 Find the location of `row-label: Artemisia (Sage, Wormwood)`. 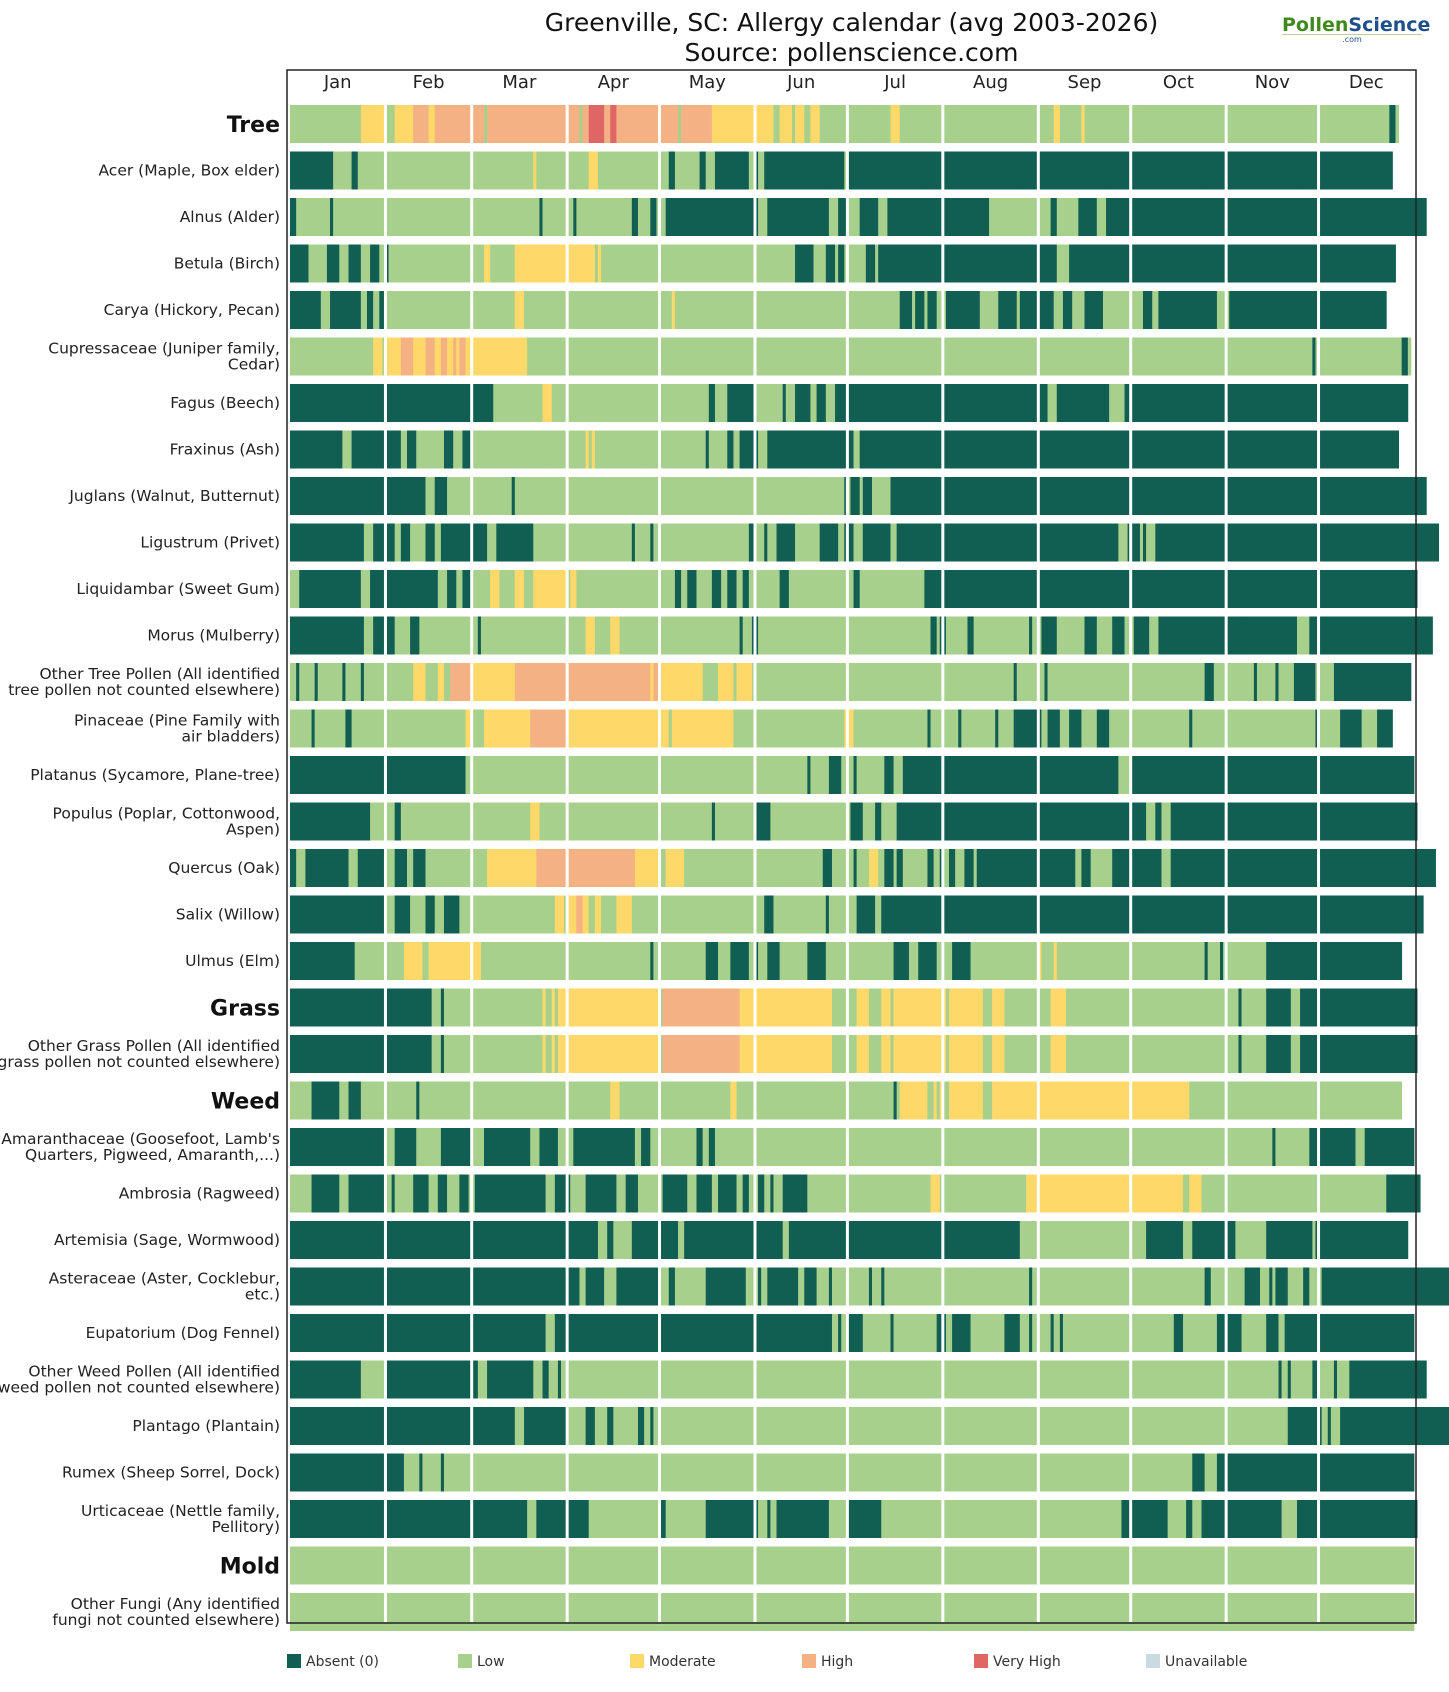

row-label: Artemisia (Sage, Wormwood) is located at coordinates (167, 1240).